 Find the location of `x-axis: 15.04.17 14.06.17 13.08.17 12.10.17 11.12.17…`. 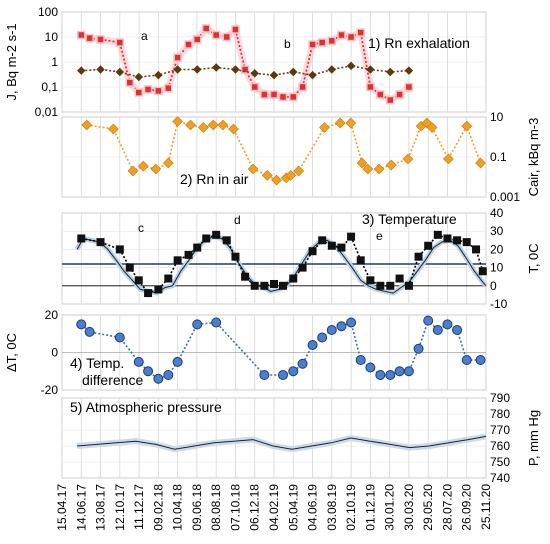

x-axis: 15.04.17 14.06.17 13.08.17 12.10.17 11.12.17… is located at coordinates (274, 507).